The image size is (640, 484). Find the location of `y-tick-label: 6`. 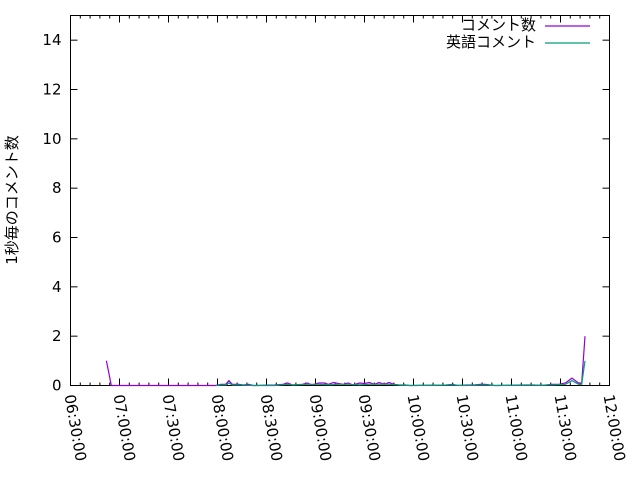

y-tick-label: 6 is located at coordinates (57, 238).